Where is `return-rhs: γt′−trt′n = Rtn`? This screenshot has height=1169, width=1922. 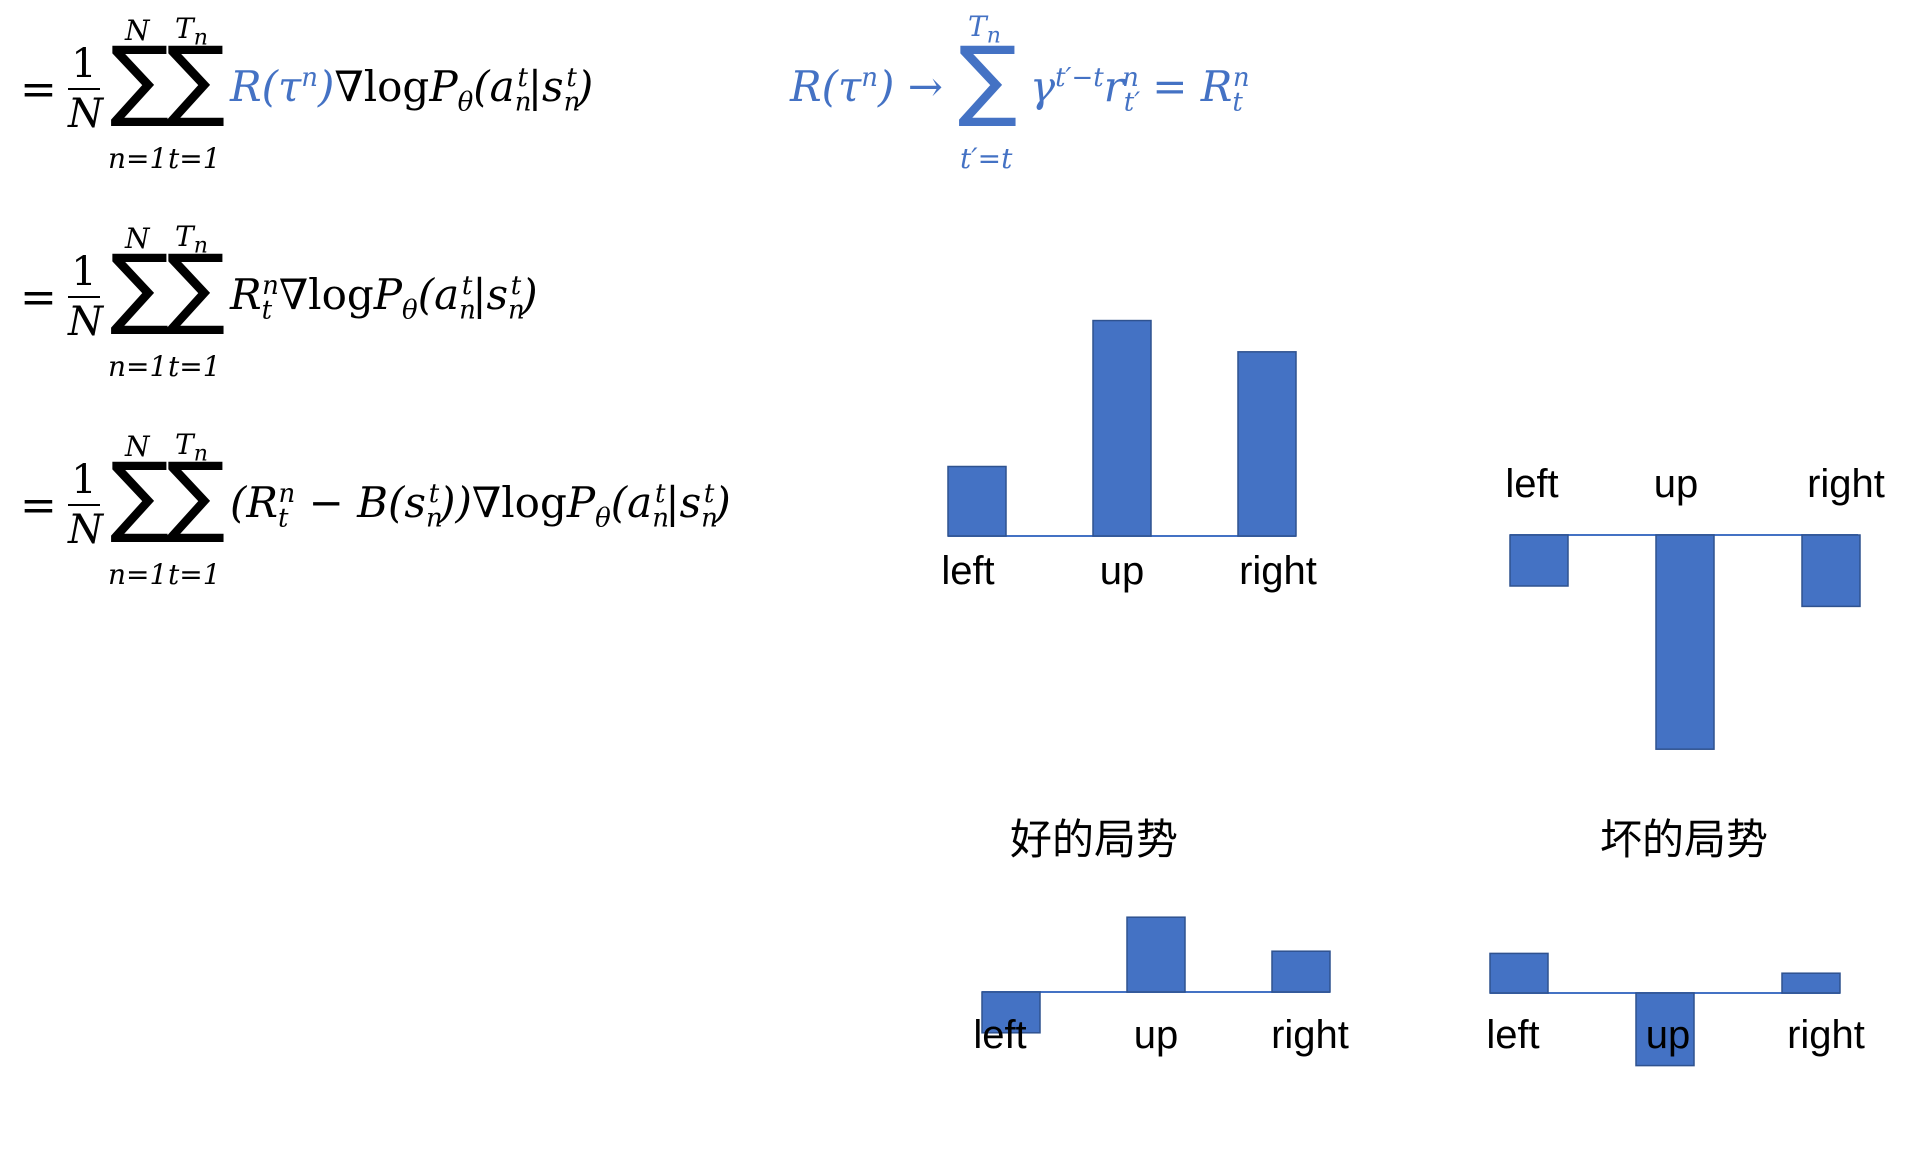
return-rhs: γt′−trt′n = Rtn is located at coordinates (1140, 90).